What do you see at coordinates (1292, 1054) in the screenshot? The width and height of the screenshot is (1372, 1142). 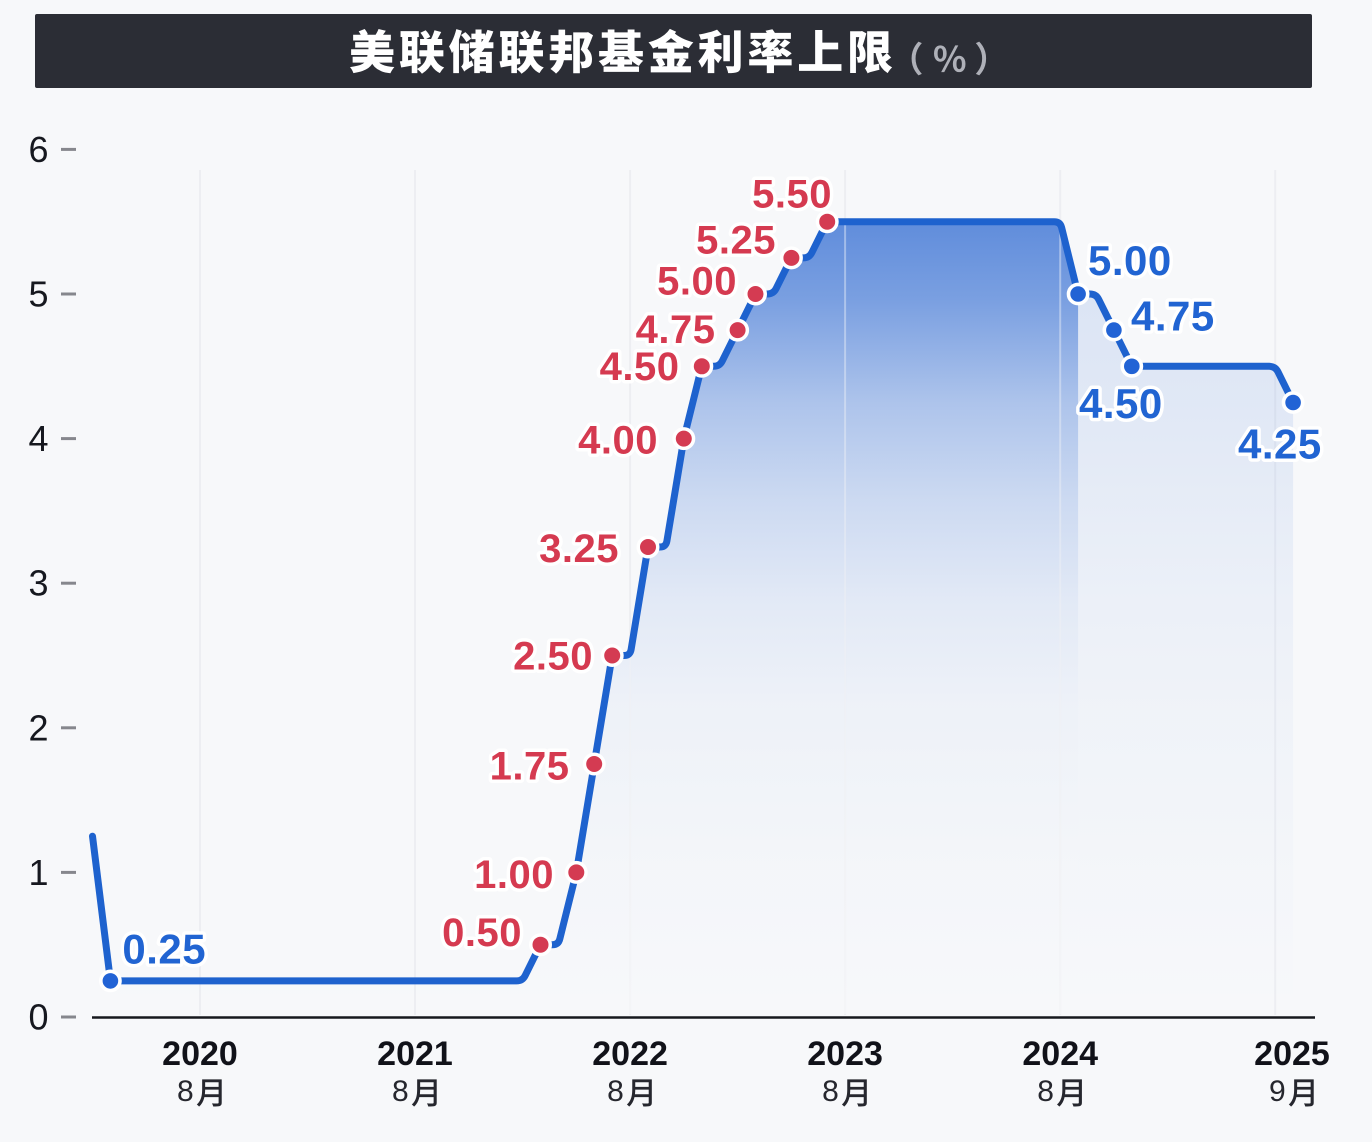 I see `svg-text: 2025` at bounding box center [1292, 1054].